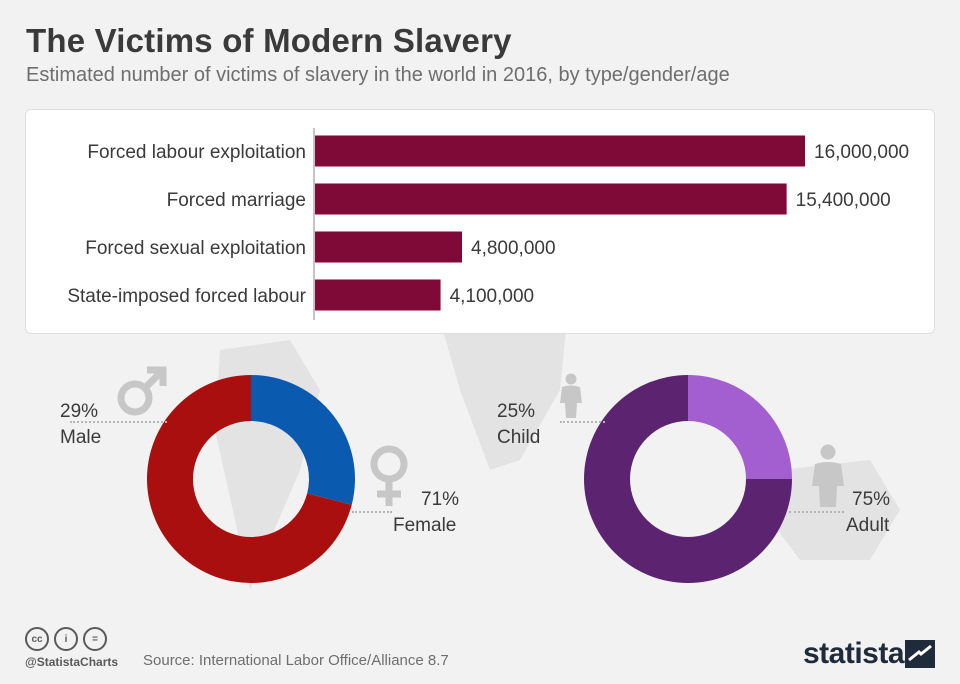  What do you see at coordinates (519, 437) in the screenshot?
I see `child-text: Child` at bounding box center [519, 437].